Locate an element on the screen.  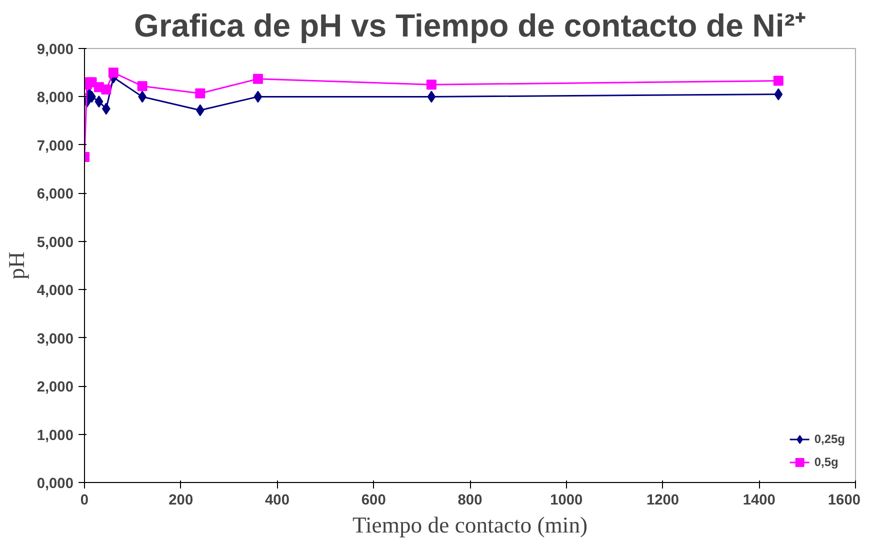
x-tick-label: 1600 is located at coordinates (844, 500).